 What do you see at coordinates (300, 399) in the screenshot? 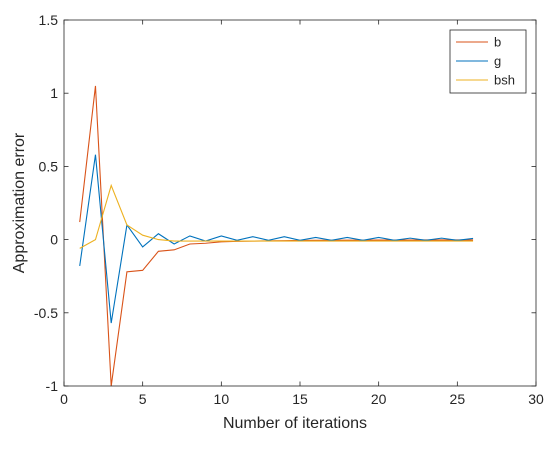
I see `x-tick-label: 15` at bounding box center [300, 399].